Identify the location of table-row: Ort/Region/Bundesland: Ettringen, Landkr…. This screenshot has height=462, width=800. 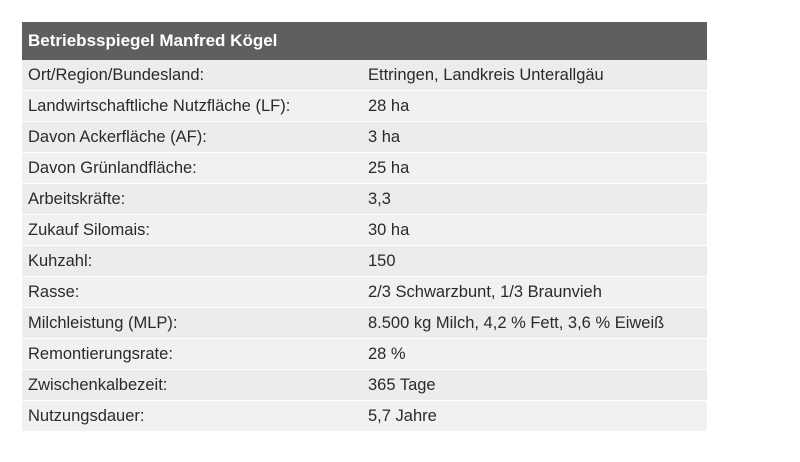
(364, 75).